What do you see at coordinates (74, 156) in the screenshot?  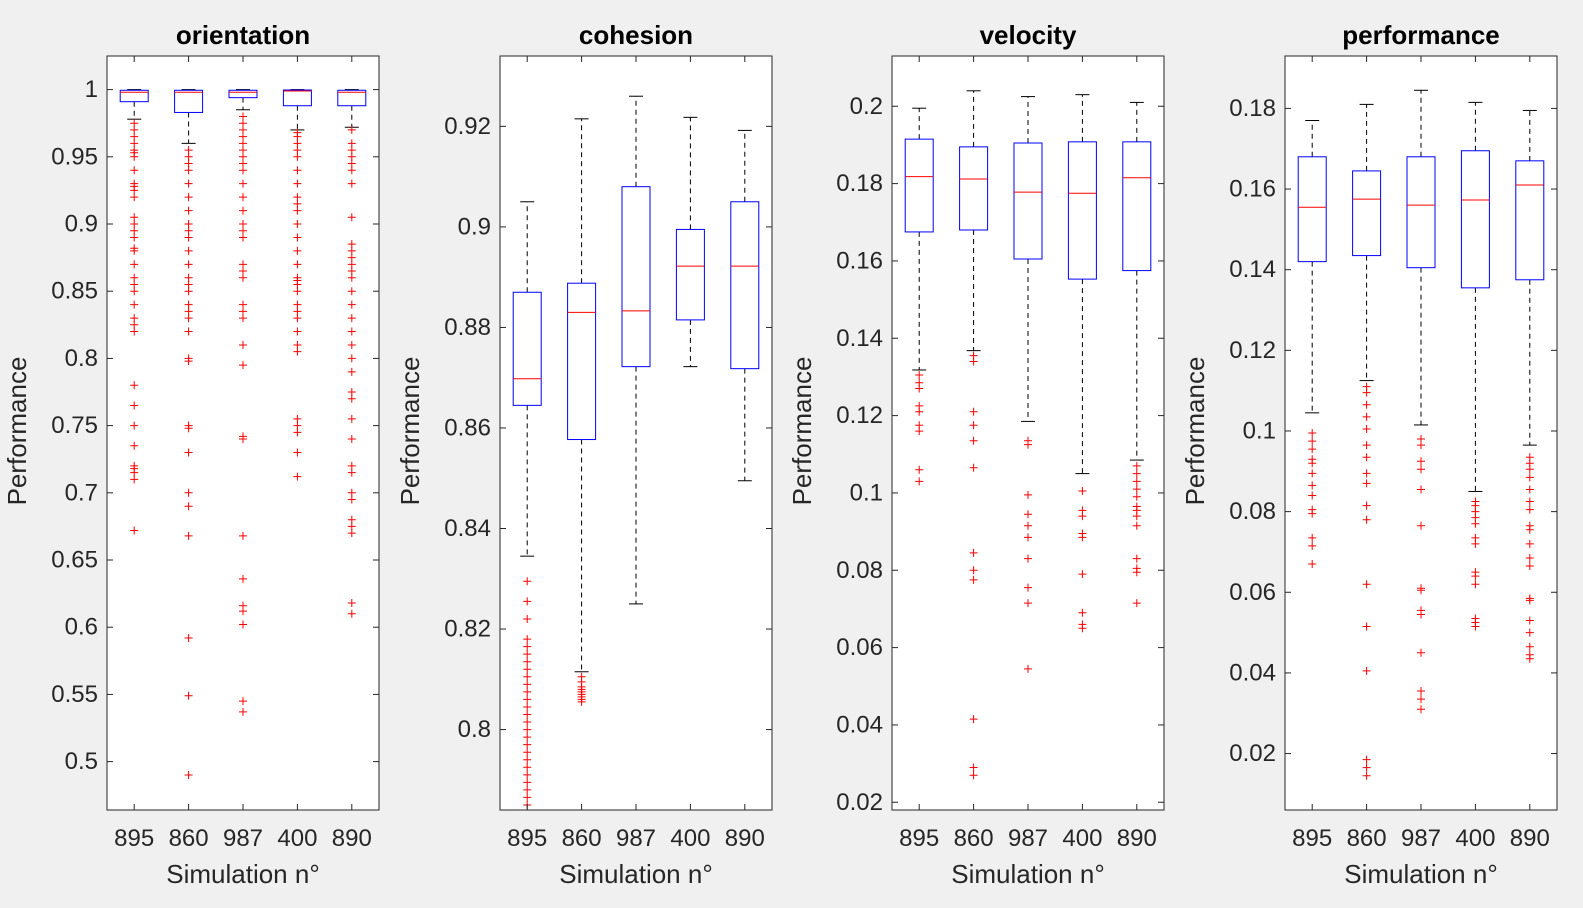 I see `y-tick-label: 0.95` at bounding box center [74, 156].